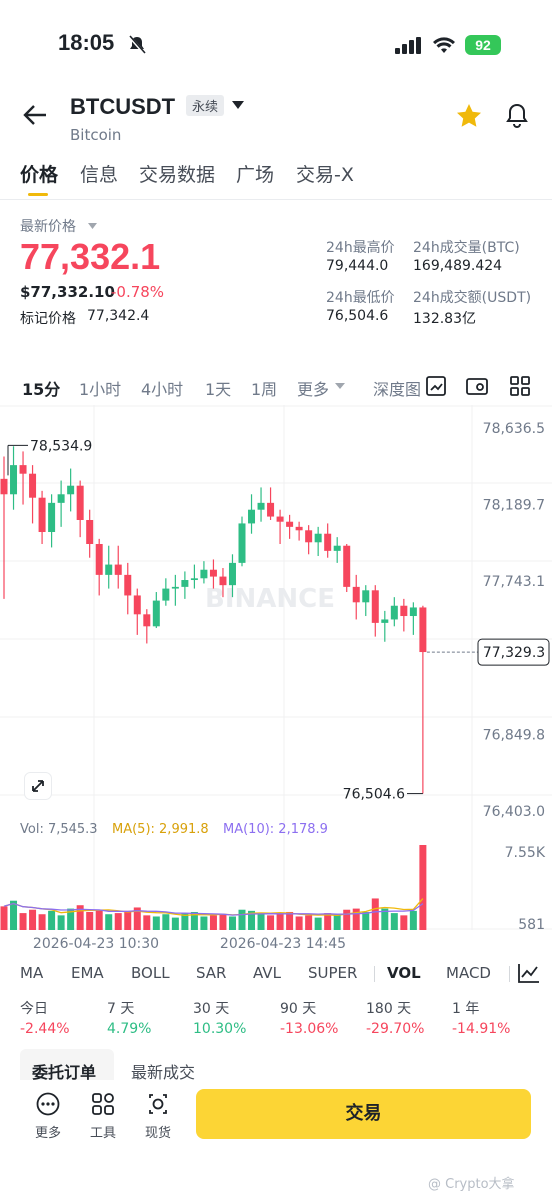 The width and height of the screenshot is (552, 1200). Describe the element at coordinates (360, 298) in the screenshot. I see `low-label: 24h最低价` at that location.